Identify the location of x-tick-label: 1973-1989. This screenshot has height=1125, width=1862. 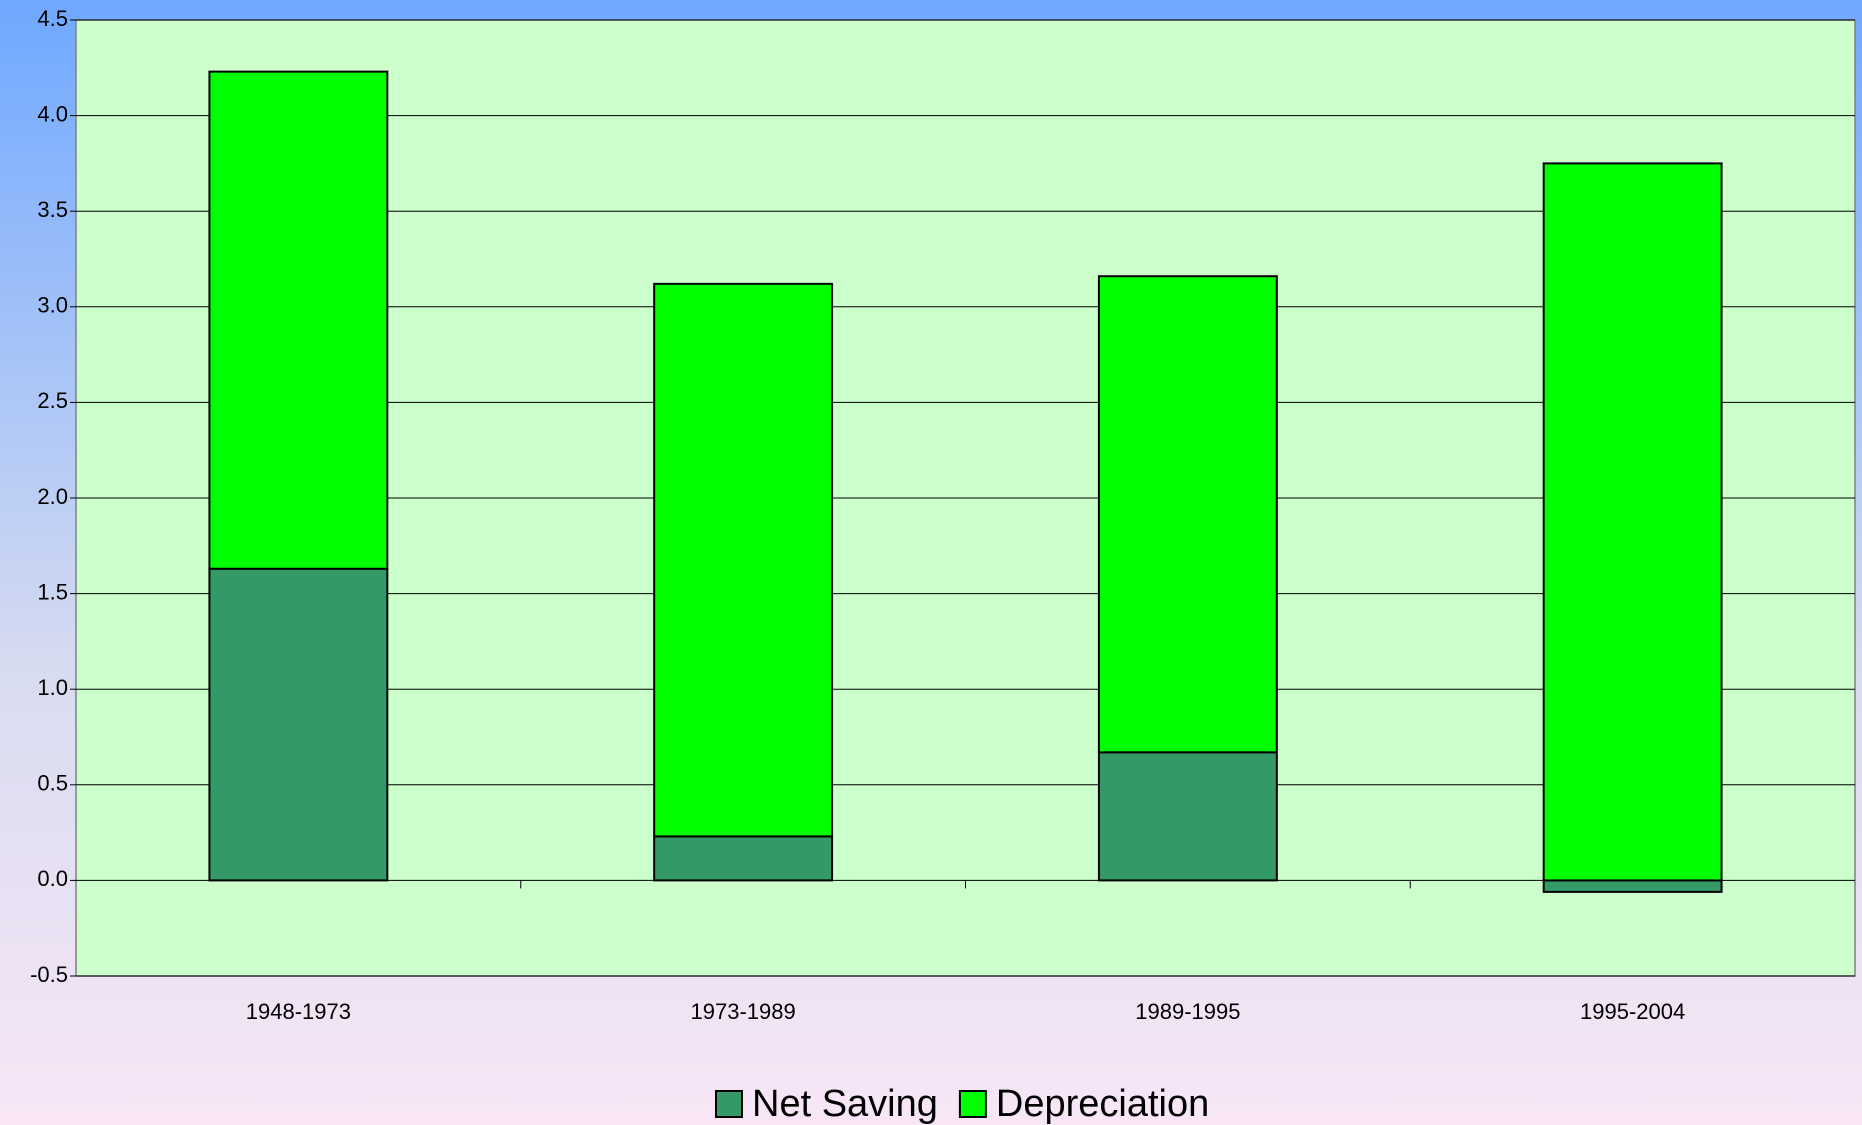
(743, 1011).